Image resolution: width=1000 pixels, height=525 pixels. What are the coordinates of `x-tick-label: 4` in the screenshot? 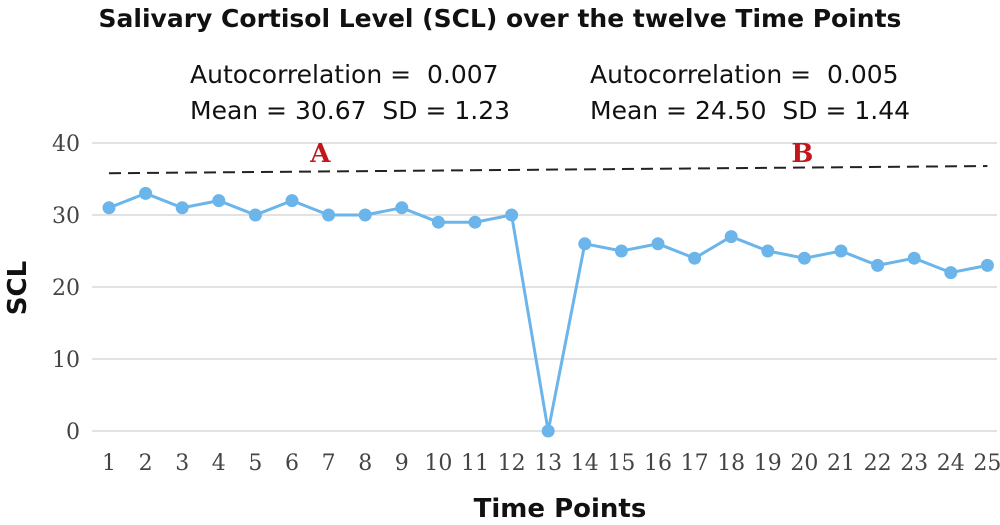 It's located at (219, 463).